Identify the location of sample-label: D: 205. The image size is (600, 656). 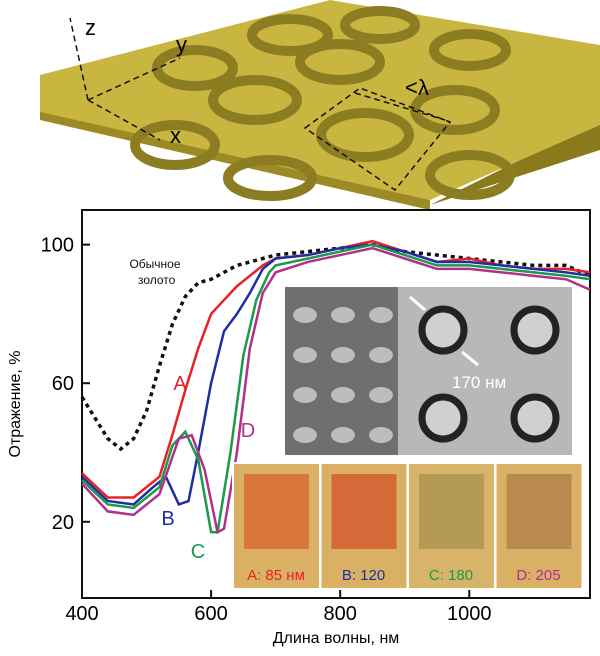
(538, 575).